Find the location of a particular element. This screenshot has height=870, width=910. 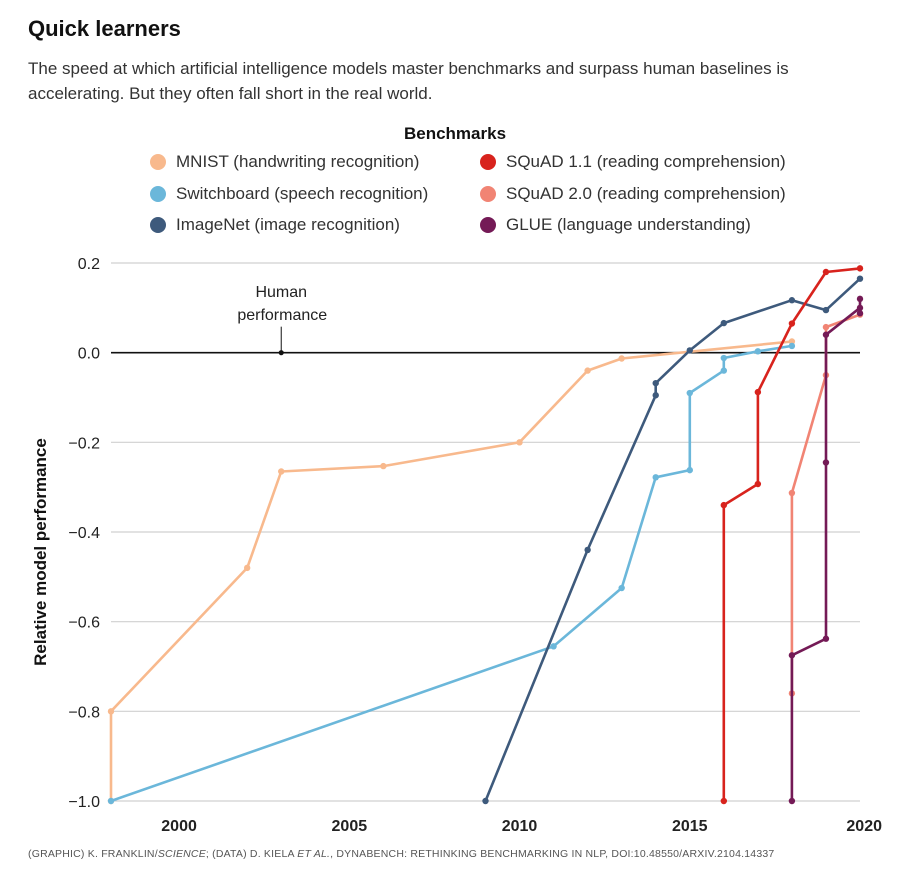

legend-item: SQuAD 2.0 (reading comprehension) is located at coordinates (633, 194).